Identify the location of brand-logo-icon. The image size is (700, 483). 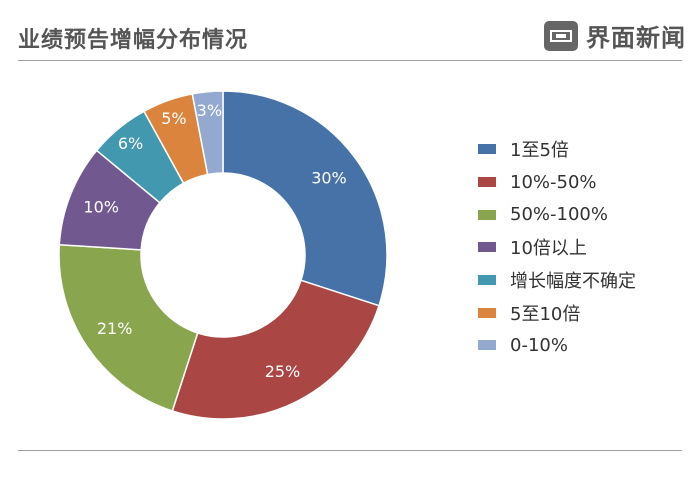
(561, 35).